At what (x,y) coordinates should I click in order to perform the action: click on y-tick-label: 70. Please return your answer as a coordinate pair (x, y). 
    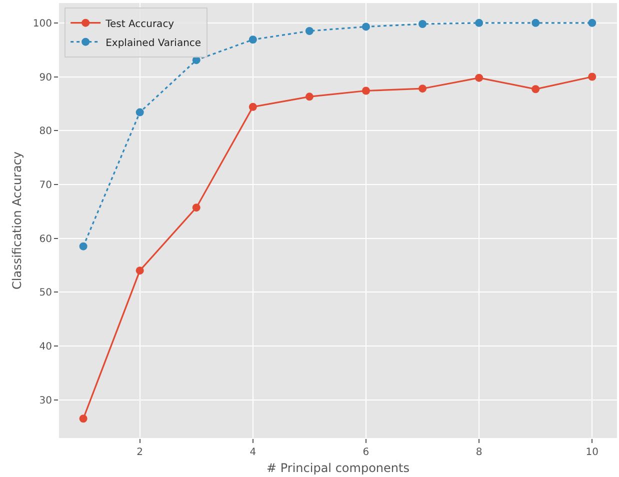
    Looking at the image, I should click on (45, 185).